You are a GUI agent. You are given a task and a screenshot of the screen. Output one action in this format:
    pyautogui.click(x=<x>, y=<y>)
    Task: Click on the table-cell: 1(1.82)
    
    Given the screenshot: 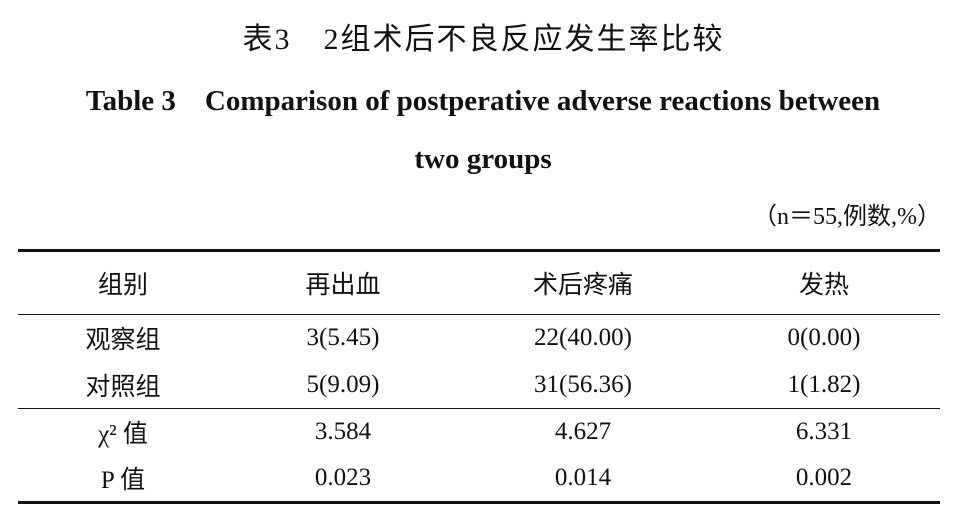 What is the action you would take?
    pyautogui.click(x=824, y=384)
    